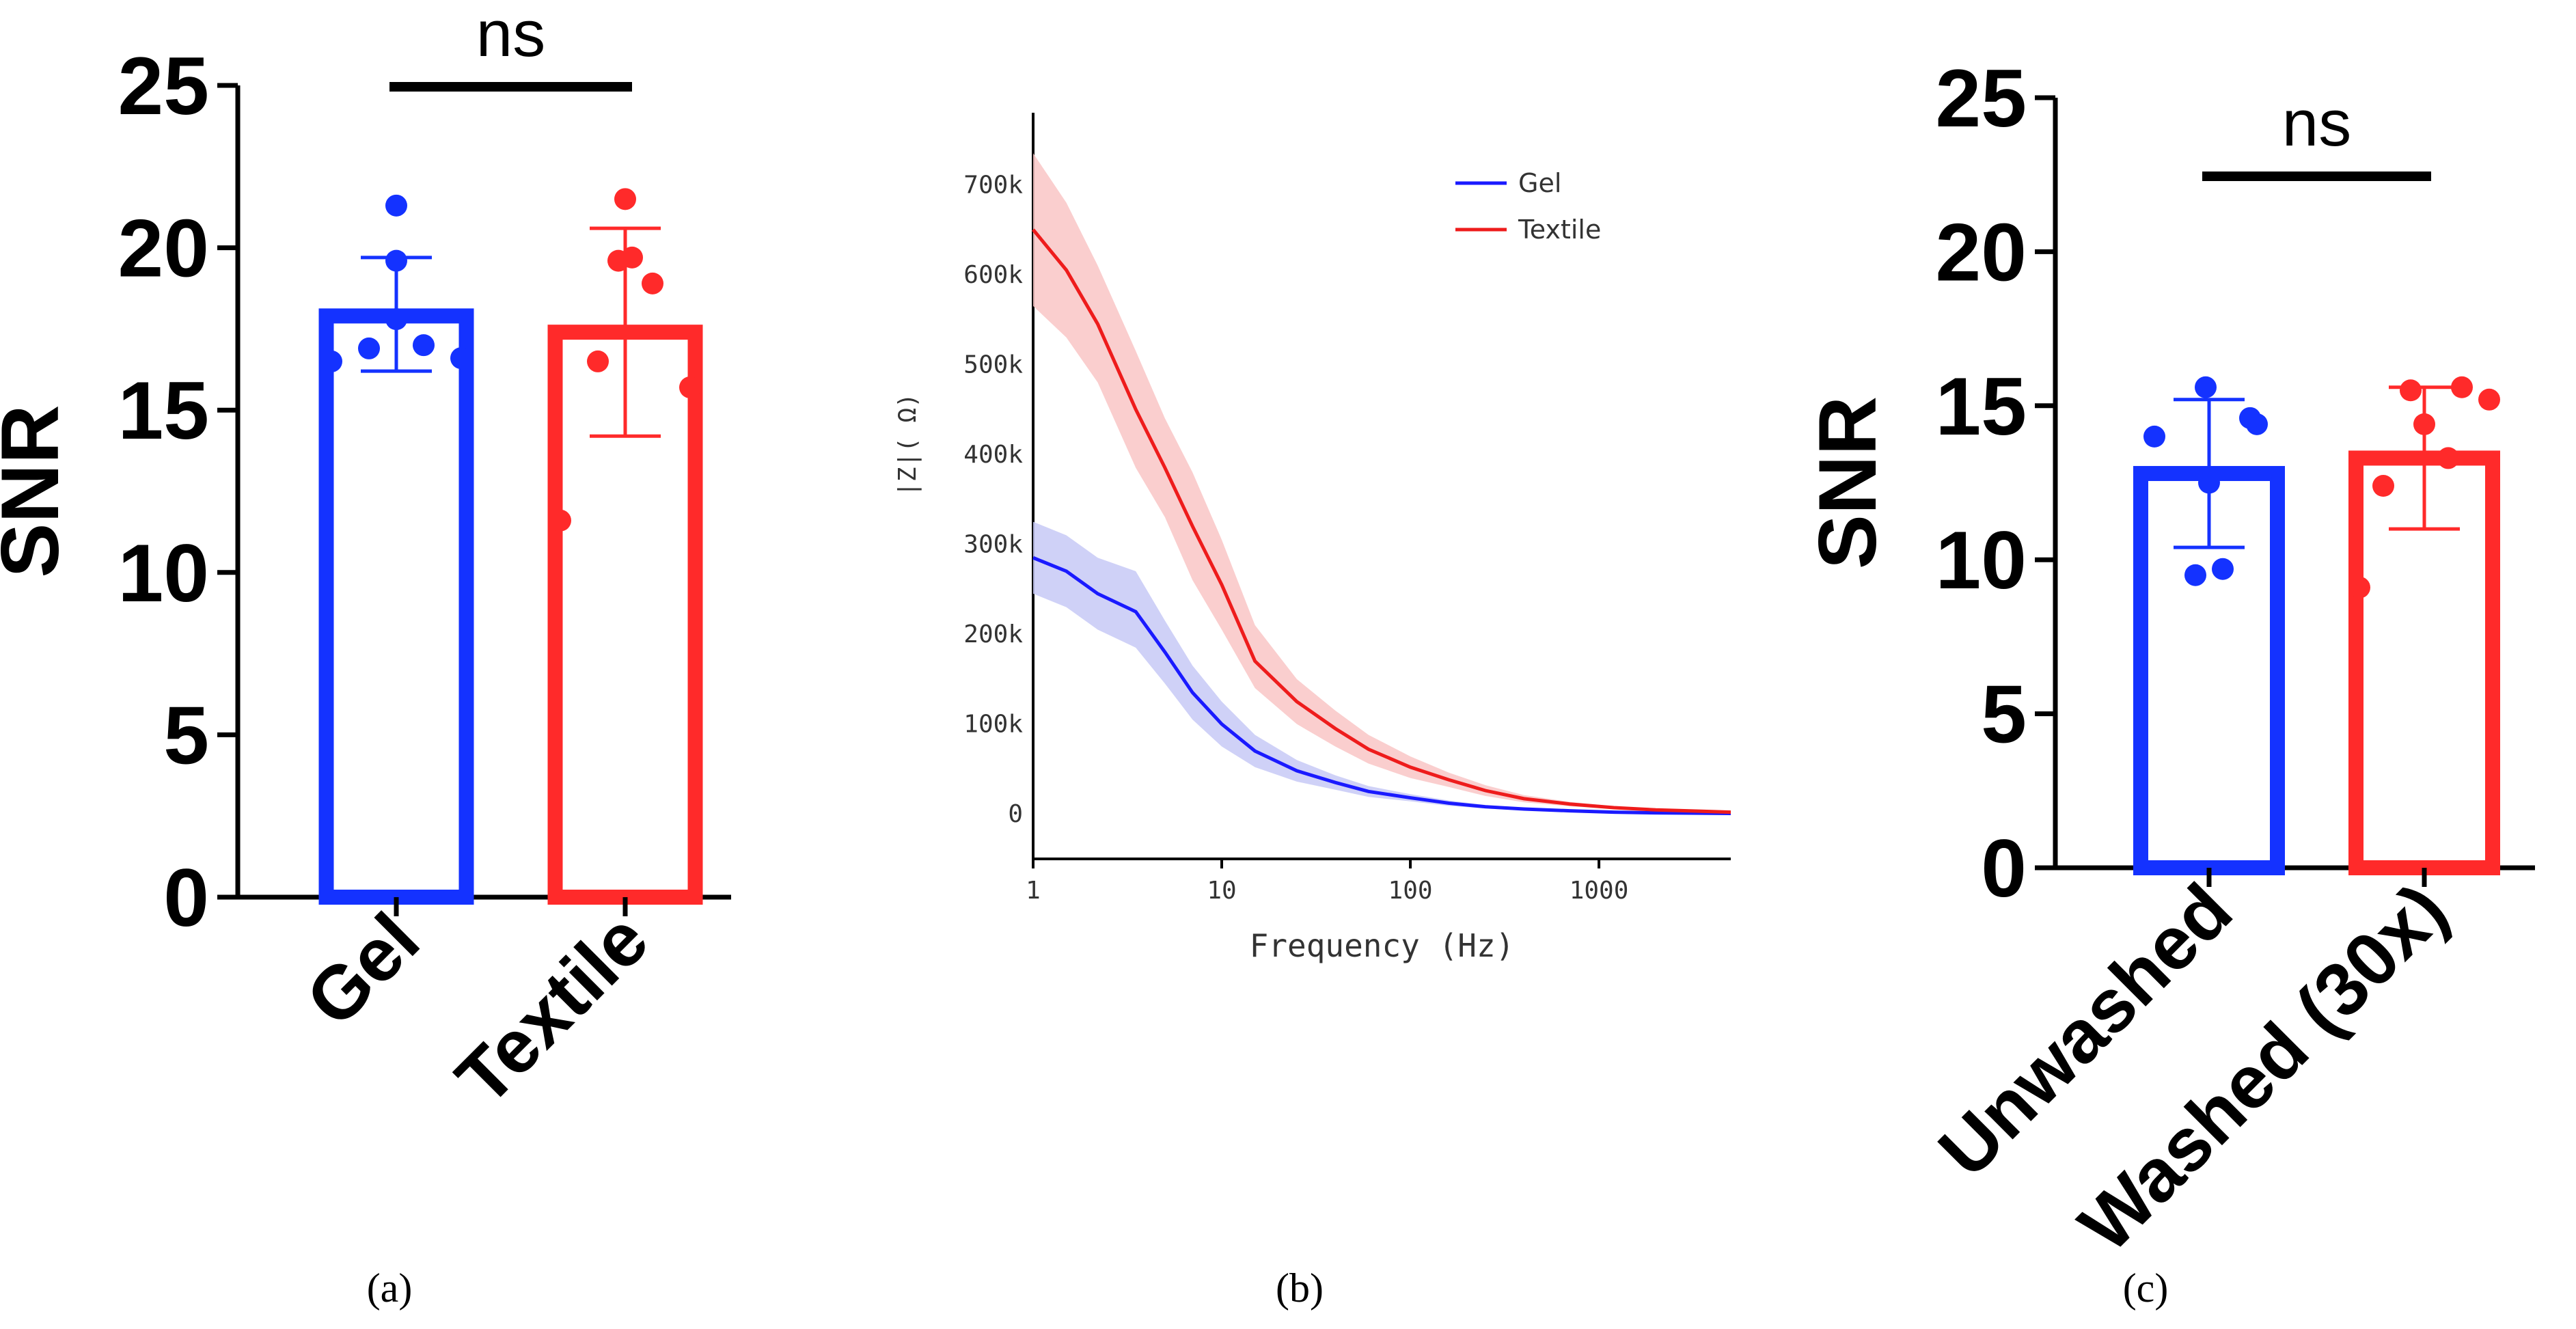 This screenshot has height=1329, width=2576. I want to click on series-line-gel, so click(1381, 686).